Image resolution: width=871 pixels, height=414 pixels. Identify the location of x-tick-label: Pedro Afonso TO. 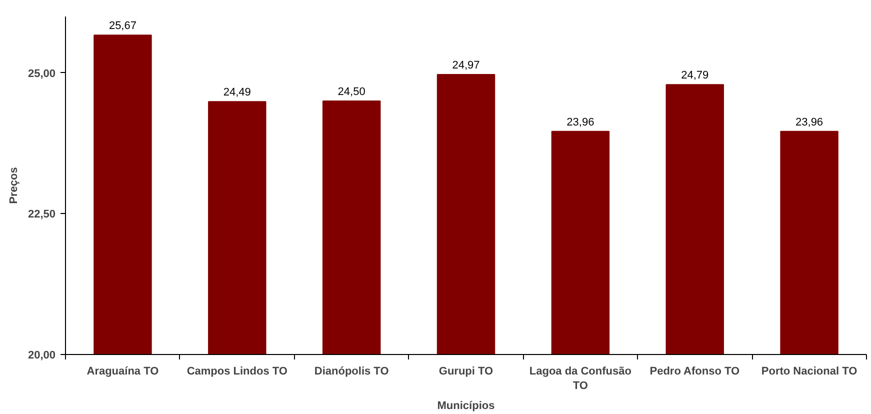
(695, 372).